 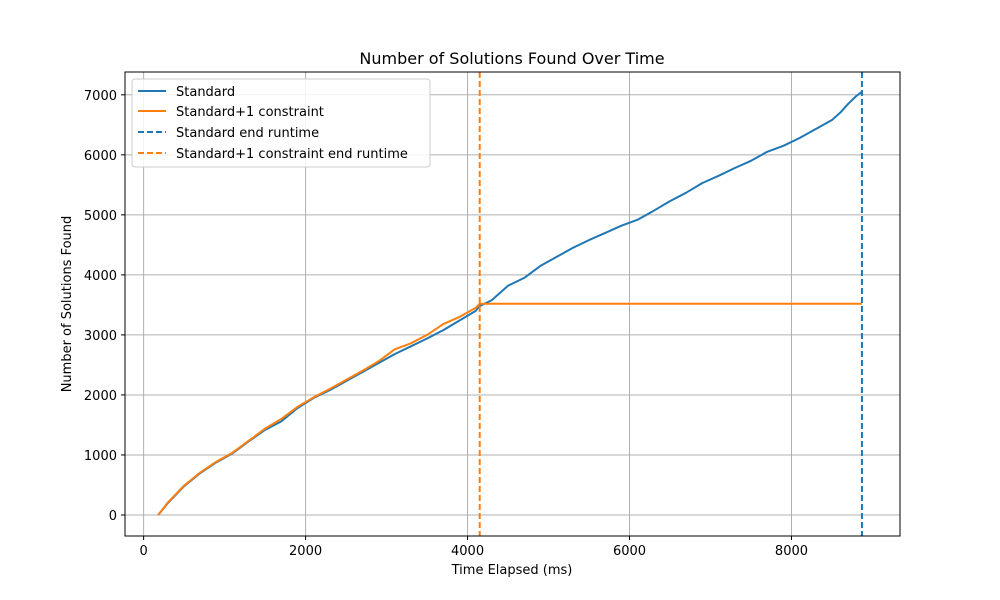 What do you see at coordinates (100, 156) in the screenshot?
I see `y-tick-label: 6000` at bounding box center [100, 156].